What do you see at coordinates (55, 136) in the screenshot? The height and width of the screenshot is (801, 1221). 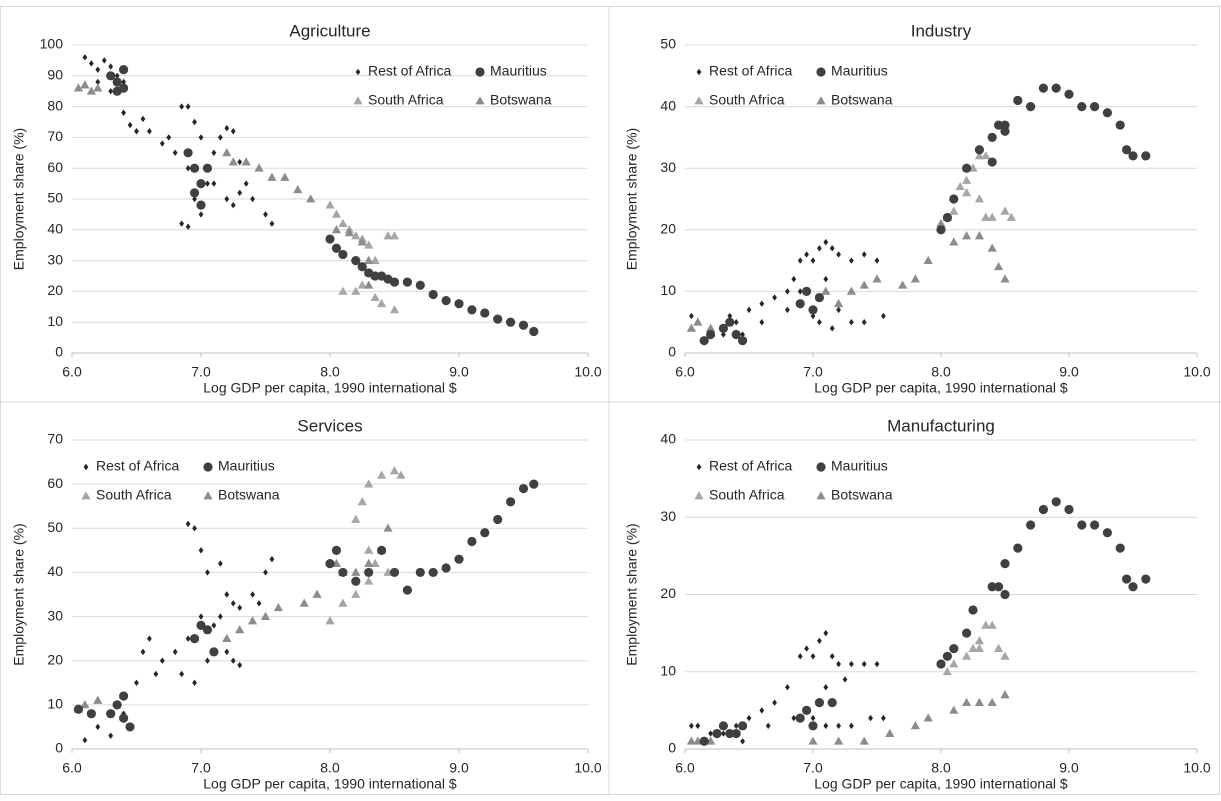 I see `y-tick-label: 70` at bounding box center [55, 136].